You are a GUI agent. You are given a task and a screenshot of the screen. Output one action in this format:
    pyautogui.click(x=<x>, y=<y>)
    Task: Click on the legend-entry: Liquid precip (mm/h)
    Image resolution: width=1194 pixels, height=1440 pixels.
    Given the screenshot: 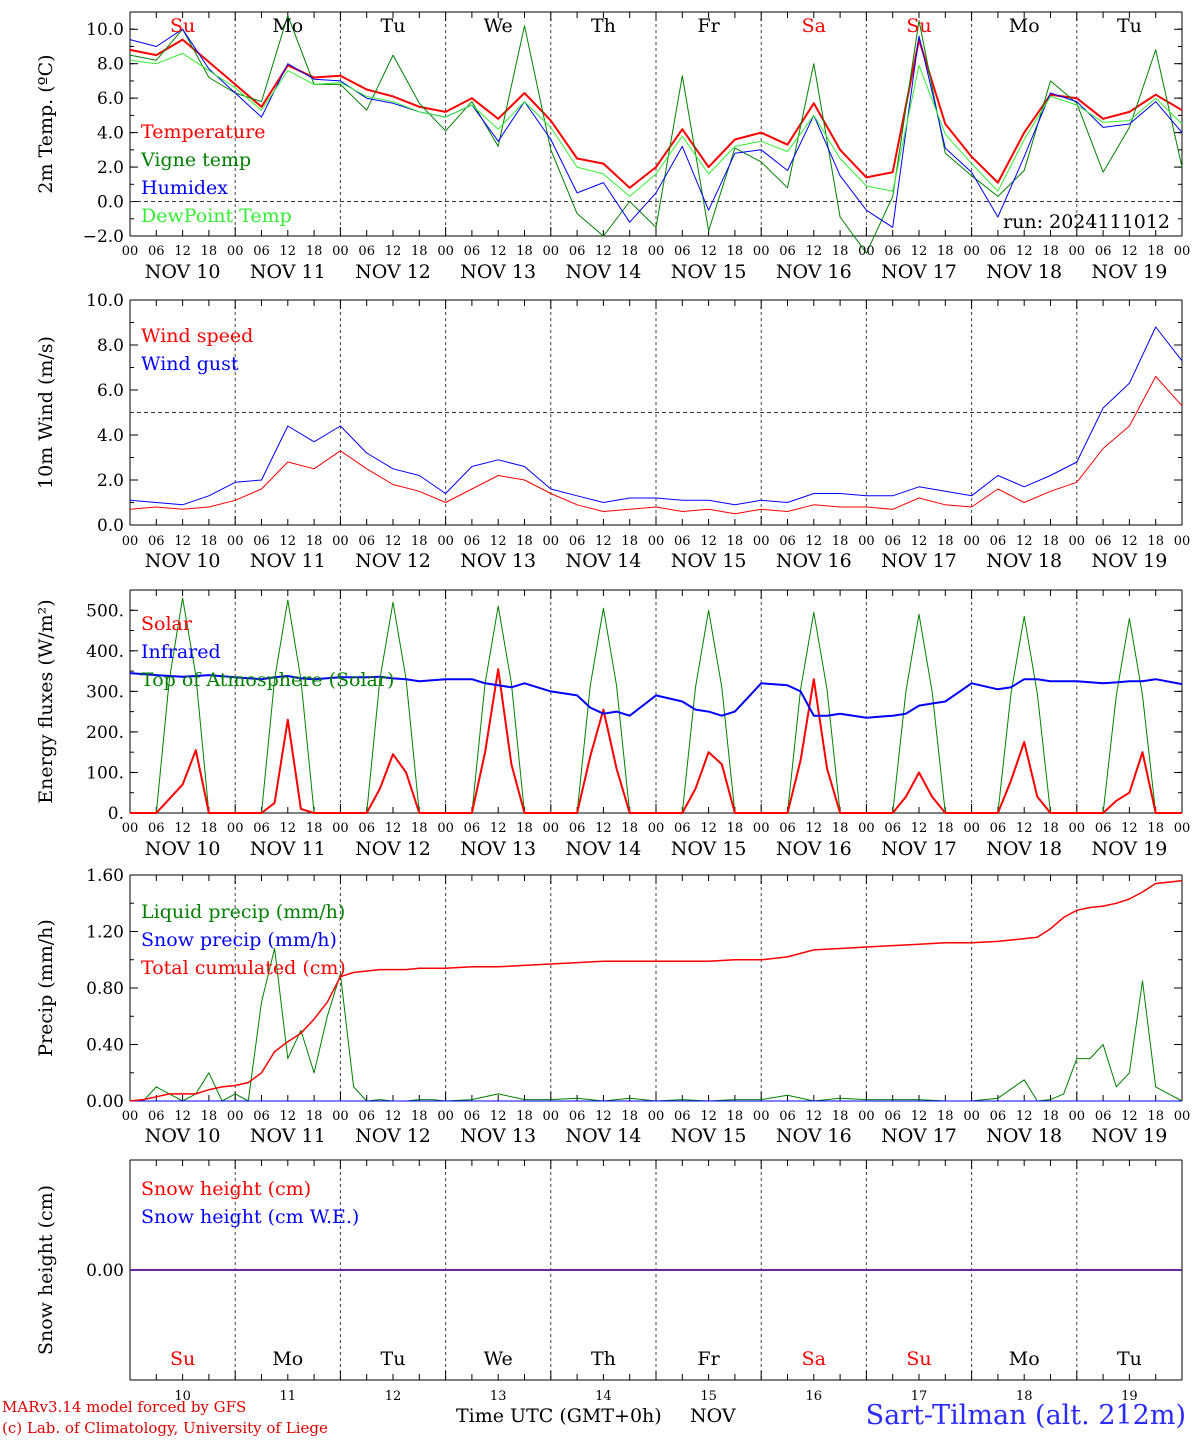 What is the action you would take?
    pyautogui.click(x=243, y=912)
    